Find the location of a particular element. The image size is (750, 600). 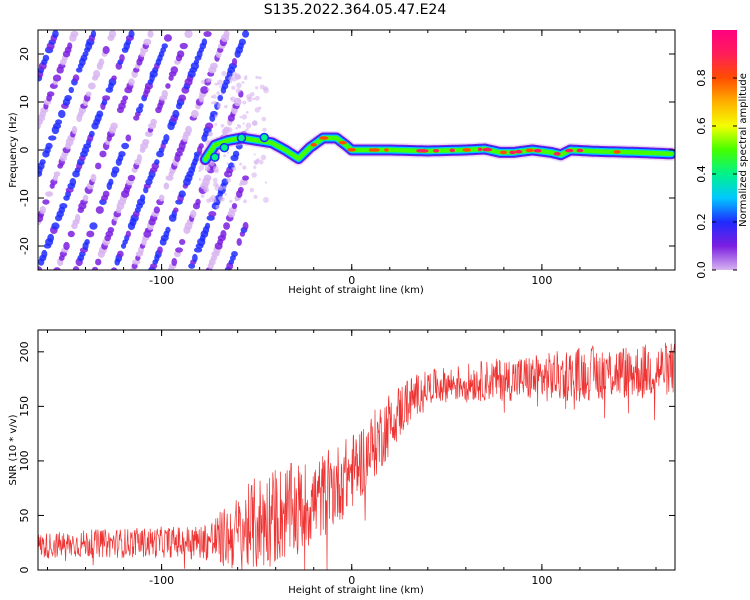

snr-ylabel: SNR (10 * v/v) is located at coordinates (13, 449).